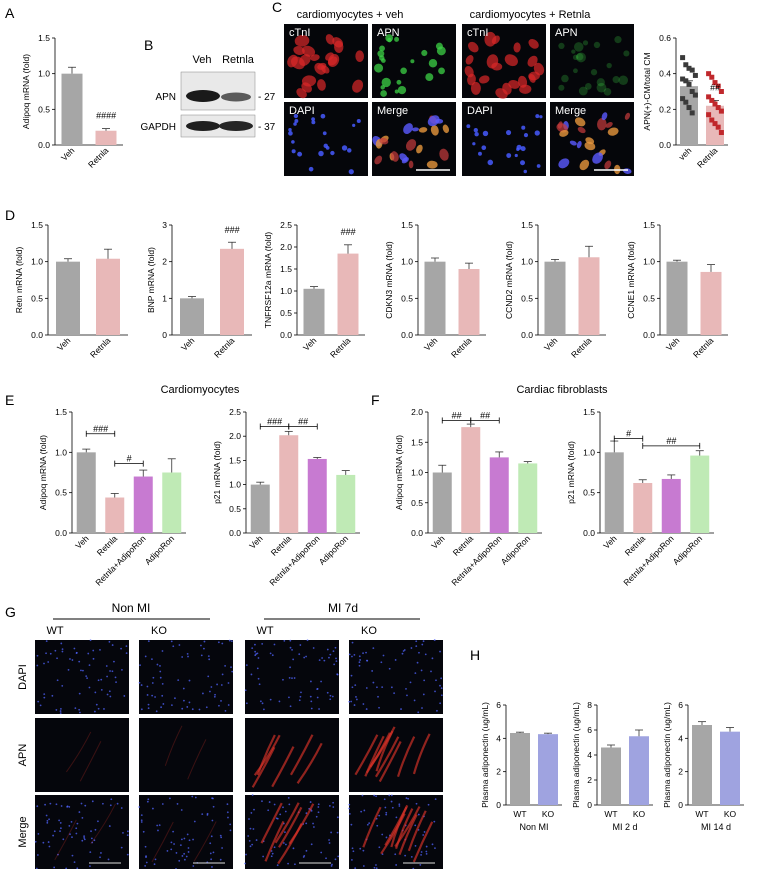  I want to click on micrograph-background, so click(504, 139).